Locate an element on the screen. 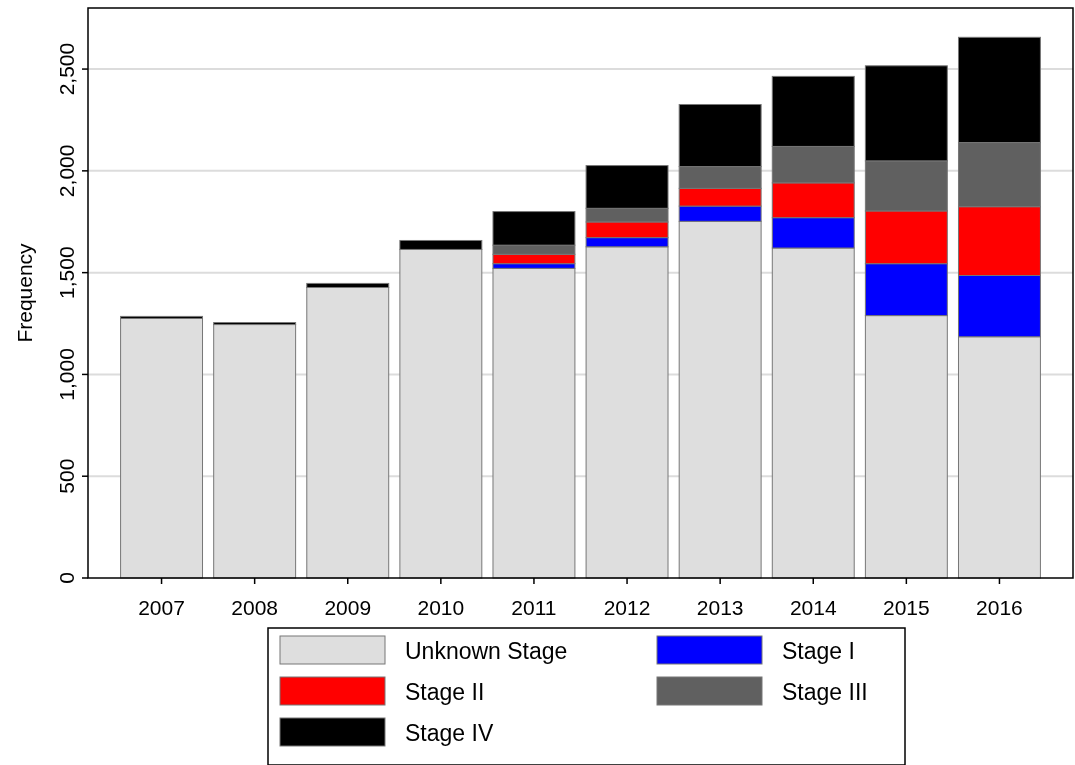 This screenshot has width=1075, height=765. x-tick-label: 2014 is located at coordinates (813, 607).